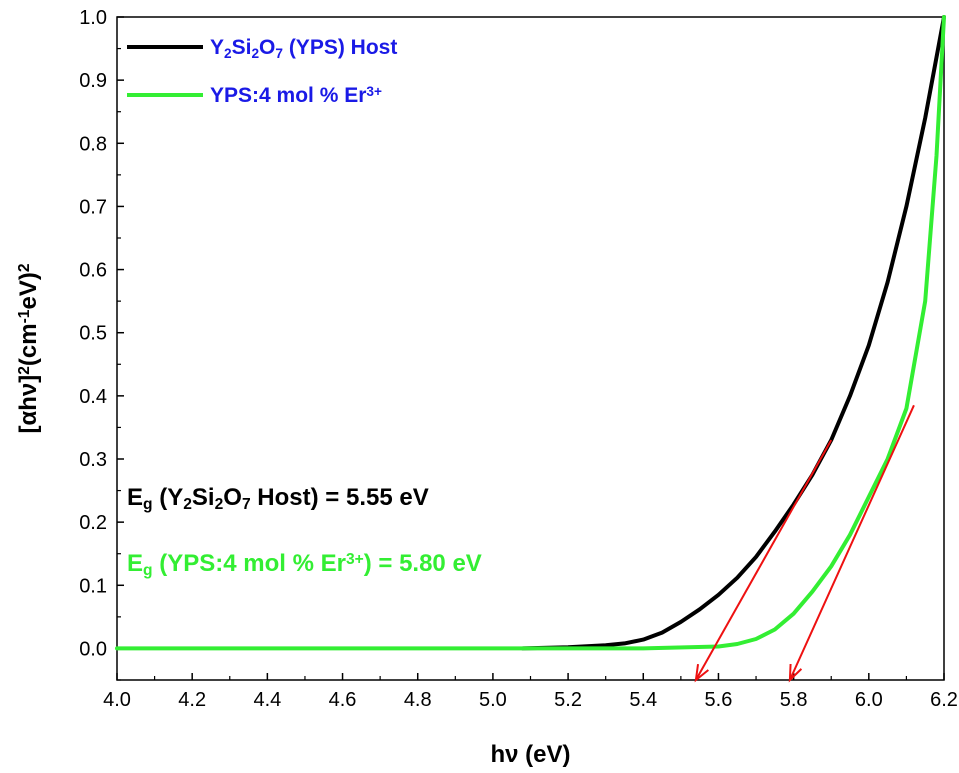  Describe the element at coordinates (203, 497) in the screenshot. I see `band-gap-annotation-0-part: Si` at that location.